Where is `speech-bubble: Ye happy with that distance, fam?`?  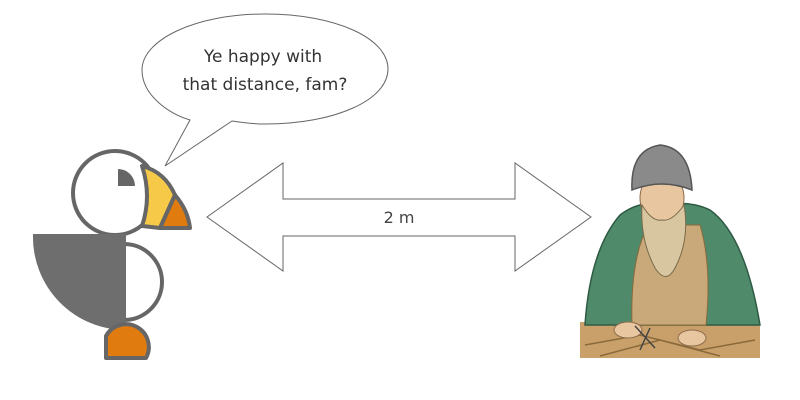
speech-bubble: Ye happy with that distance, fam? is located at coordinates (265, 90).